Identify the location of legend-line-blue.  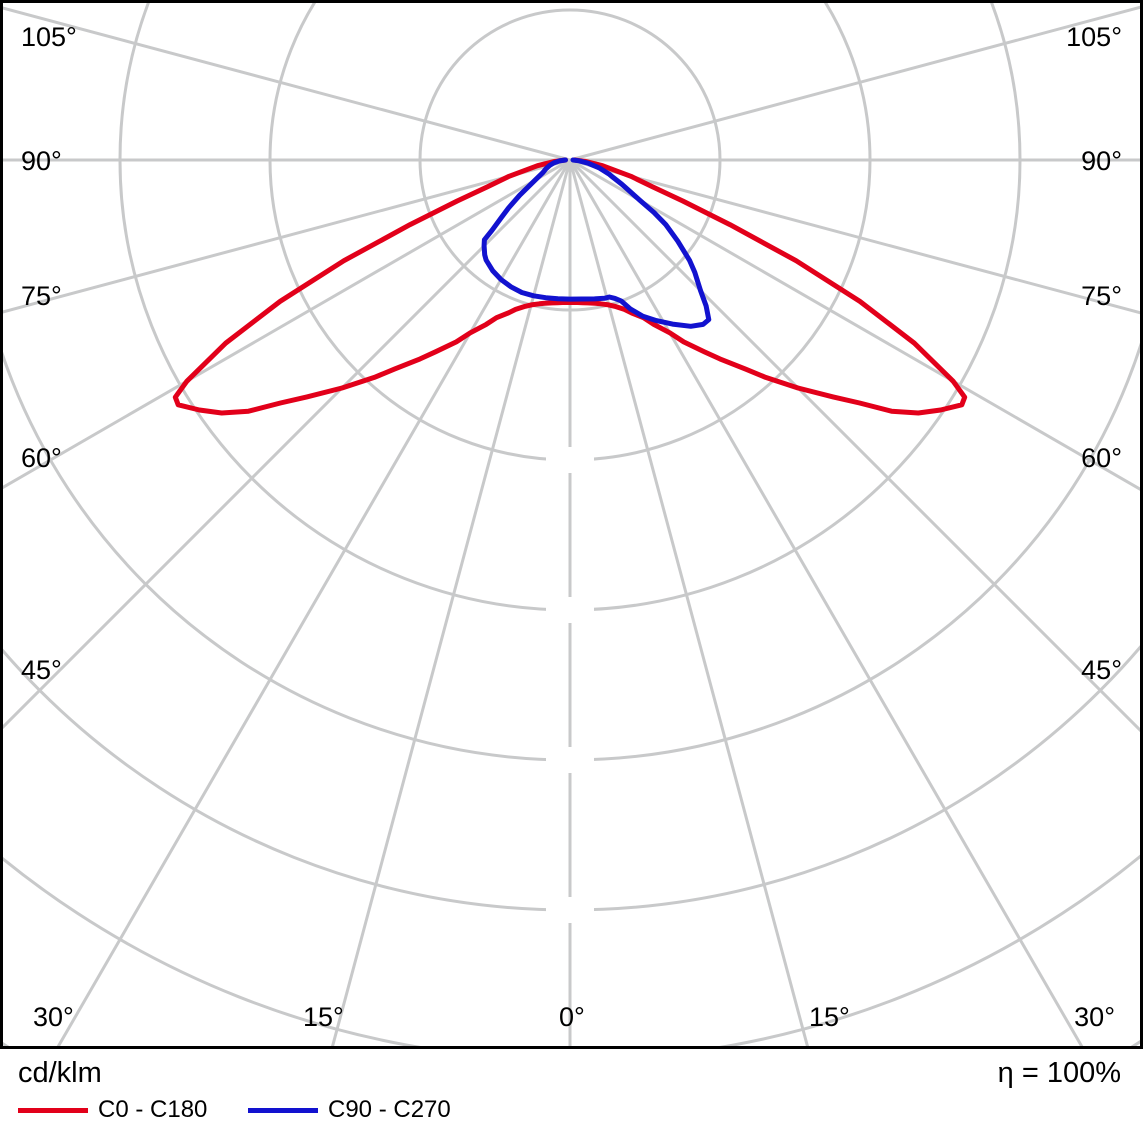
(283, 1110).